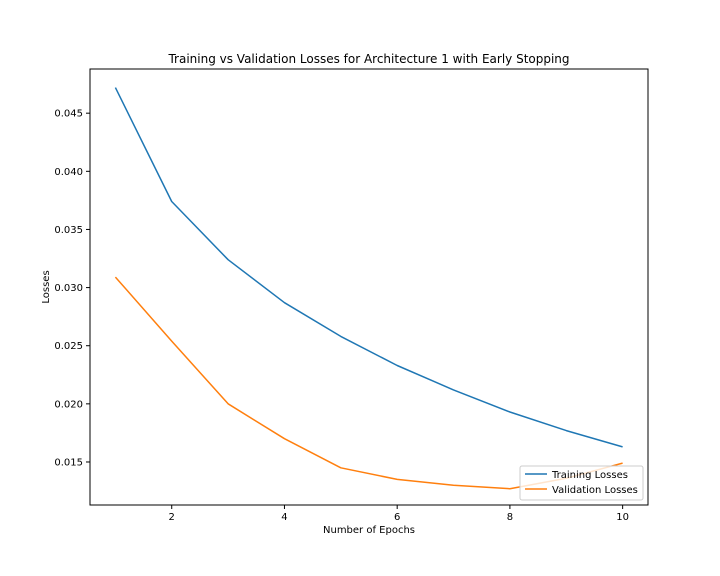 The image size is (720, 576). Describe the element at coordinates (397, 517) in the screenshot. I see `x-tick-label: 6` at that location.